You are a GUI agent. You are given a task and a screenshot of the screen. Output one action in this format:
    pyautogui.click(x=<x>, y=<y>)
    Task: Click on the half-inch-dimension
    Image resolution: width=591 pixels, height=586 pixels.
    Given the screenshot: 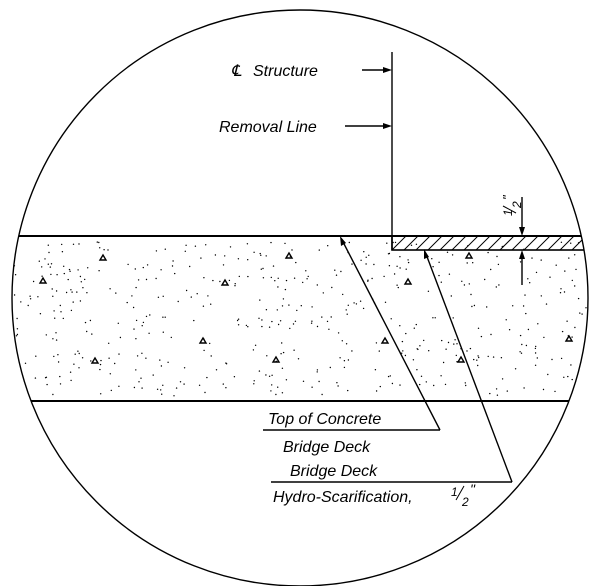 What is the action you would take?
    pyautogui.click(x=522, y=241)
    